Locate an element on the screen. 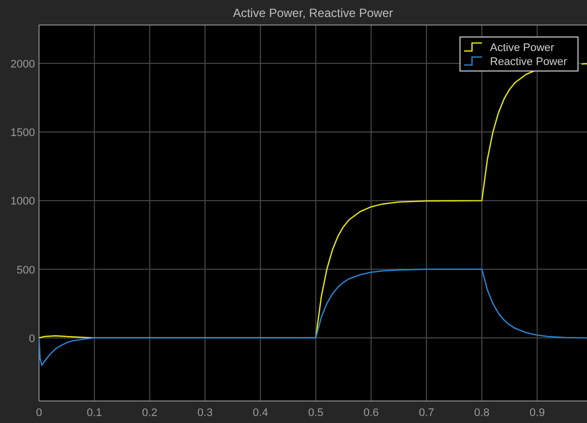 Image resolution: width=587 pixels, height=423 pixels. chart-title: Active Power, Reactive Power is located at coordinates (313, 13).